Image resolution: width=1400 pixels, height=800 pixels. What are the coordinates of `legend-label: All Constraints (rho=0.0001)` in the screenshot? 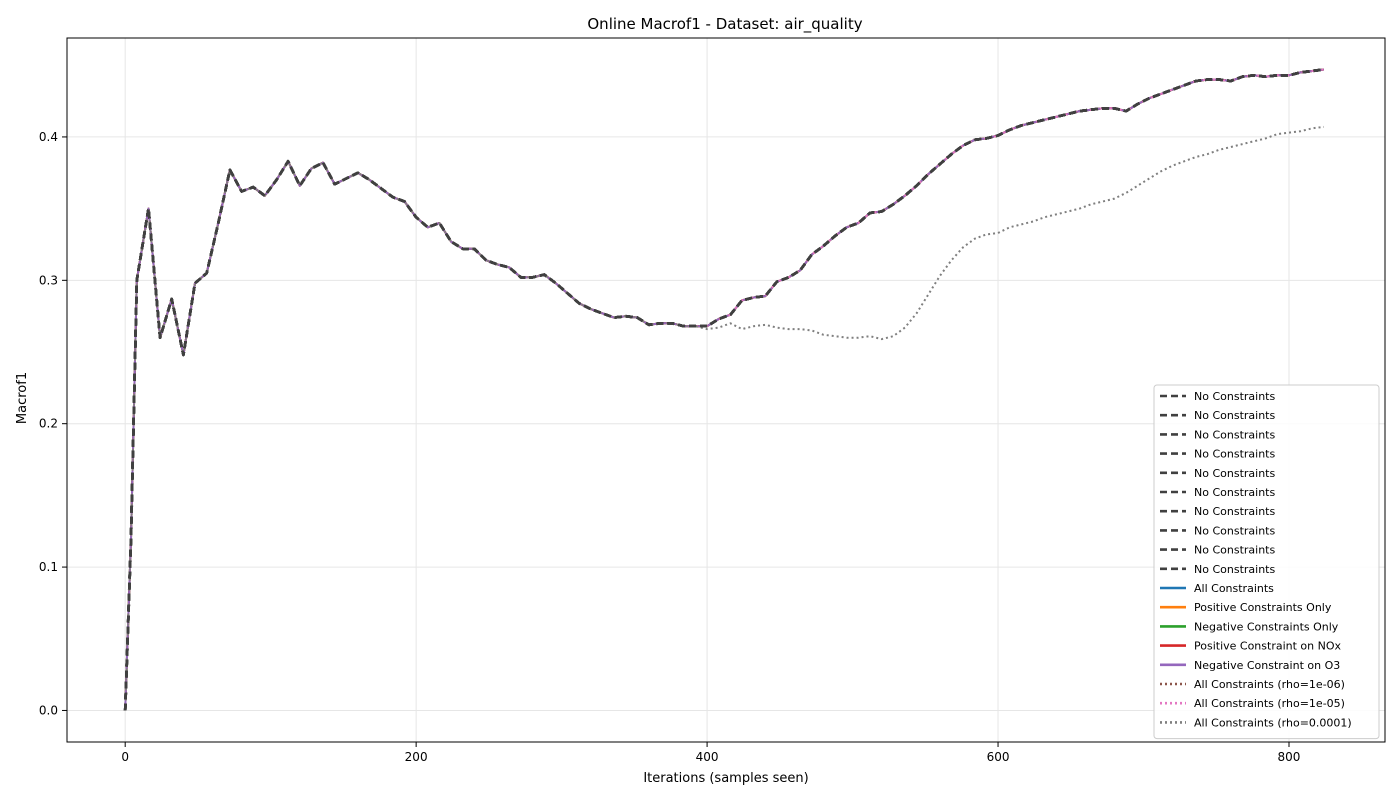 It's located at (1273, 722).